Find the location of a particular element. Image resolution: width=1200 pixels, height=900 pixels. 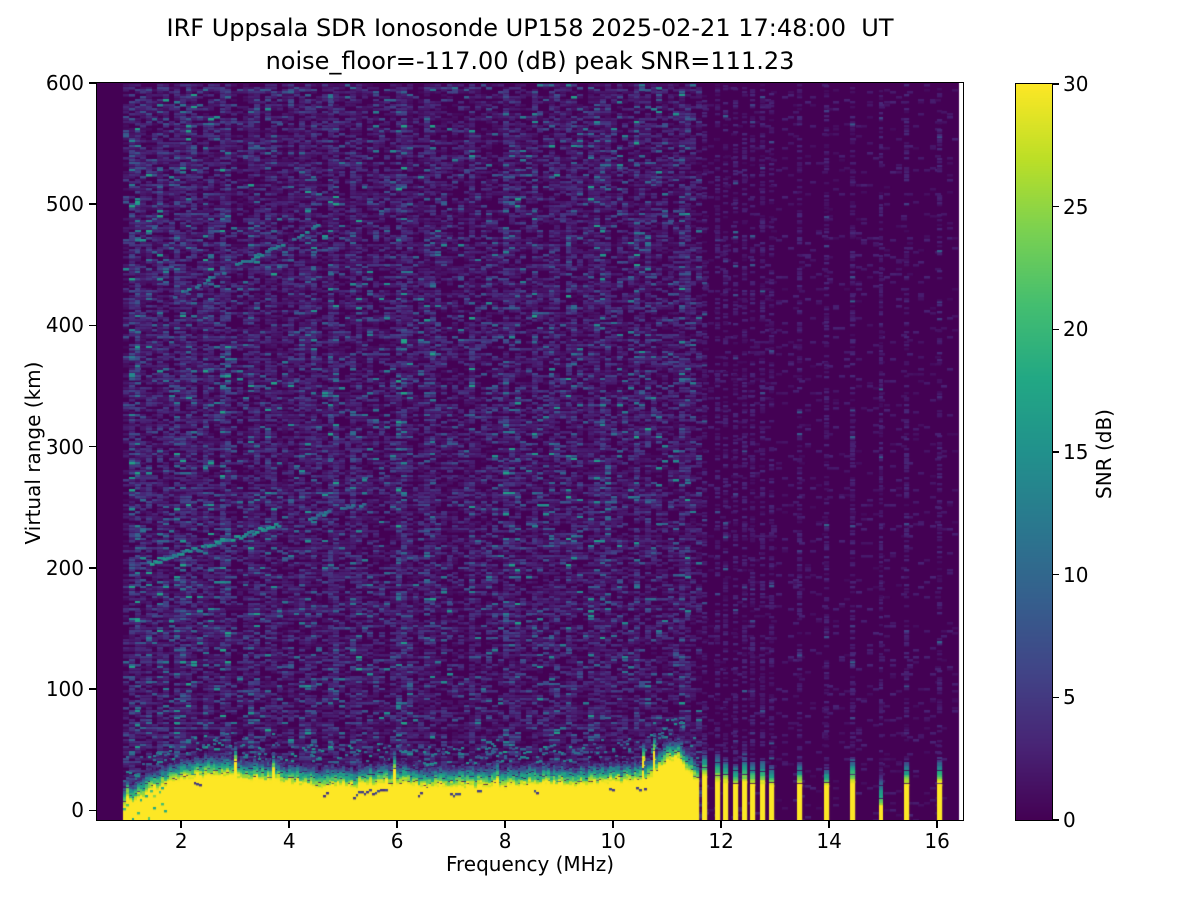

figure-subtitle: noise_floor=-117.00 (dB) peak SNR=111.23 is located at coordinates (530, 61).